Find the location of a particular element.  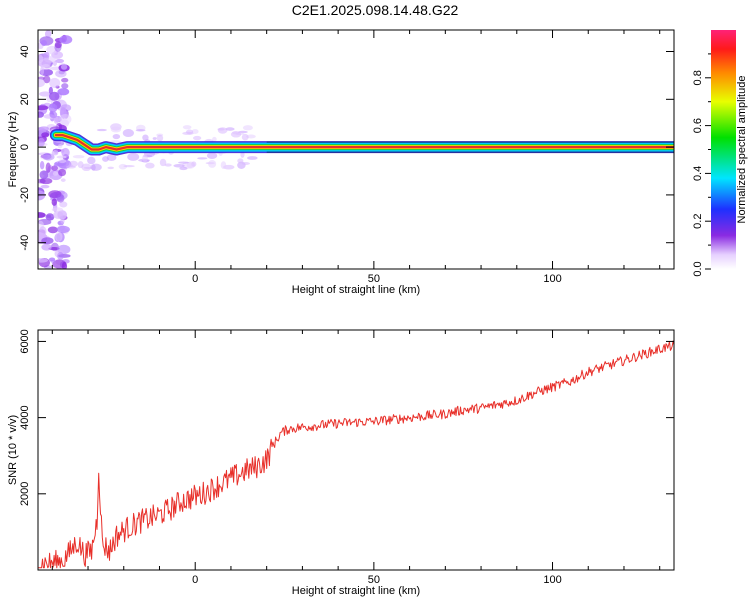

colorbar-gradient is located at coordinates (723, 149).